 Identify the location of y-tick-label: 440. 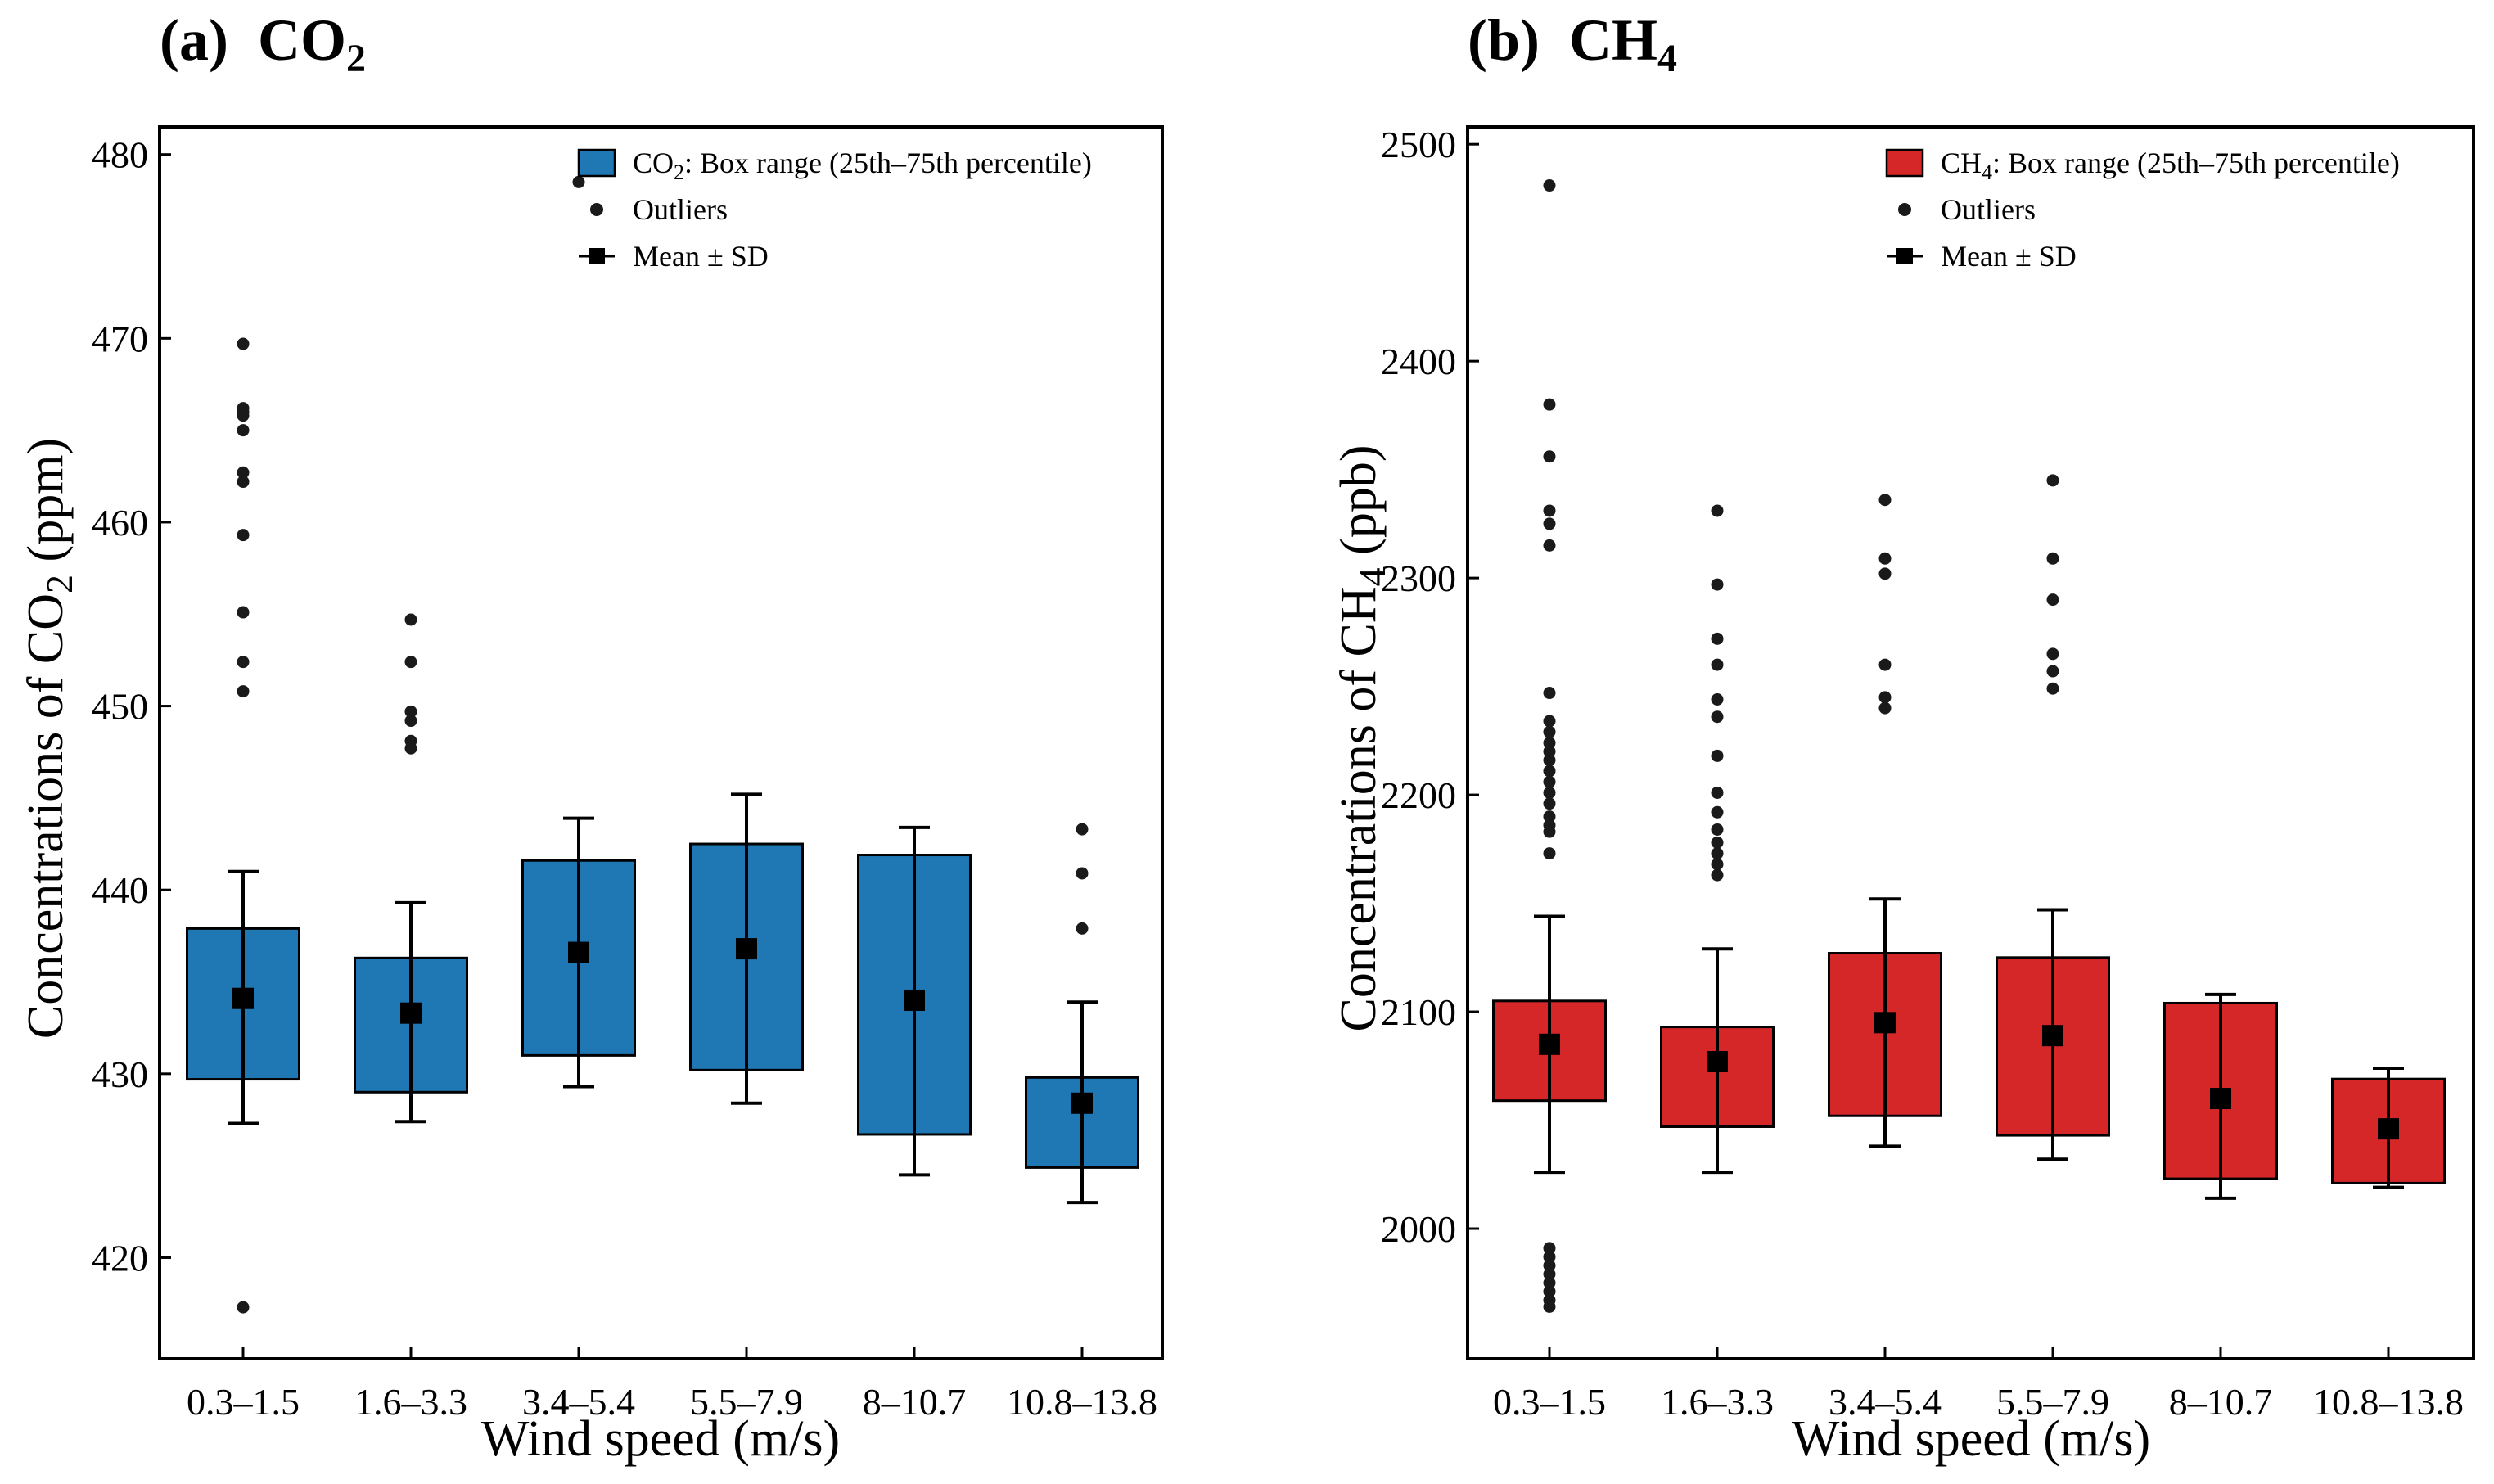
(120, 890).